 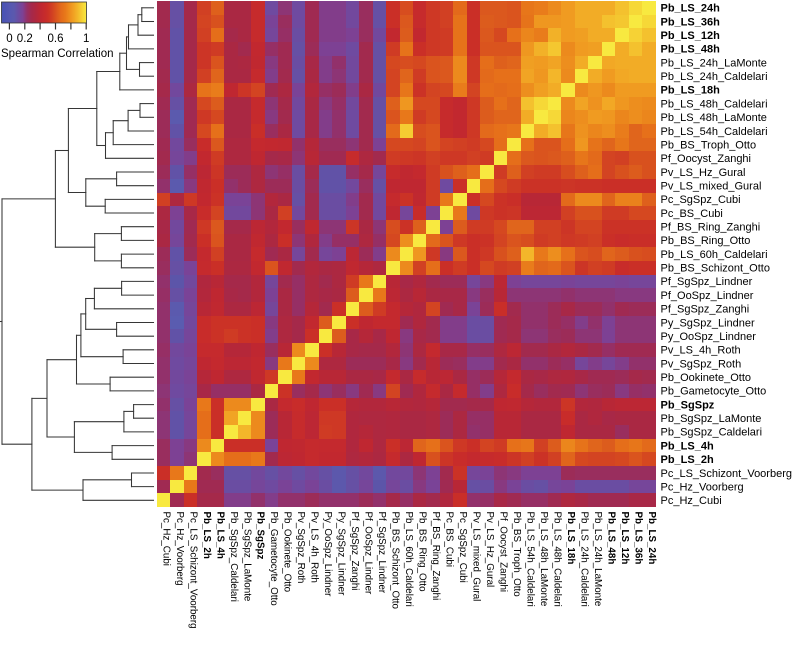 I want to click on svg-text: Spearman Correlation, so click(x=57, y=54).